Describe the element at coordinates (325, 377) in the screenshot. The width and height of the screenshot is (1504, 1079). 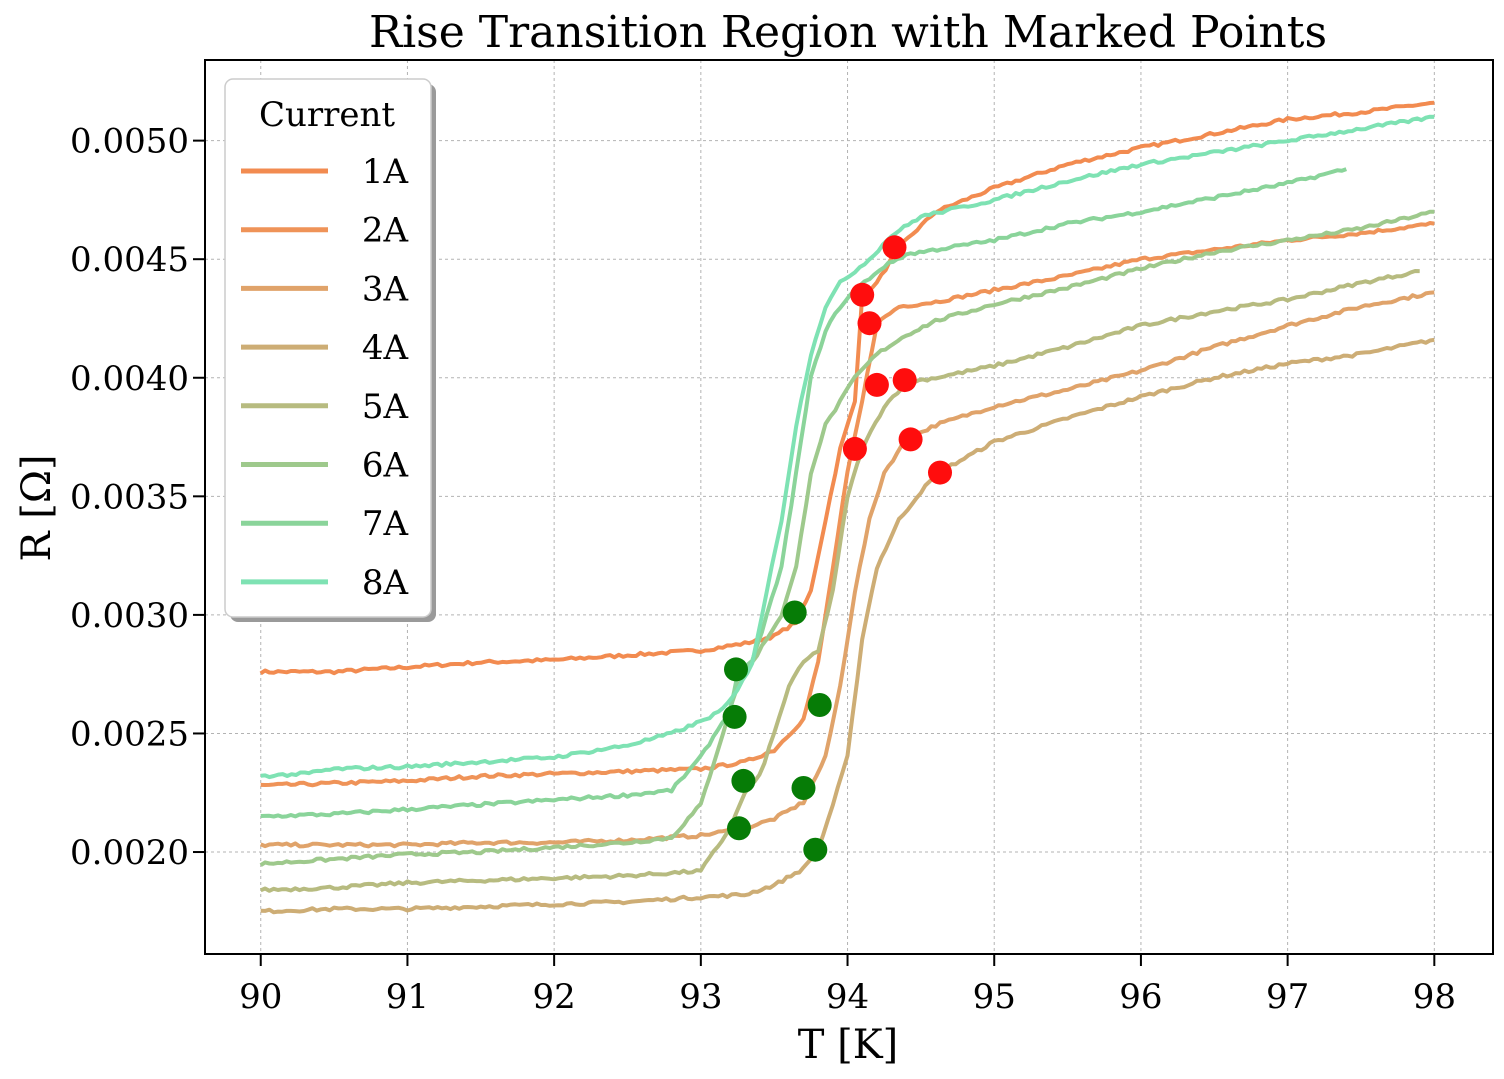
I see `legend-items: 1A 2A 3A 4A 5A 6A 7A 8A` at that location.